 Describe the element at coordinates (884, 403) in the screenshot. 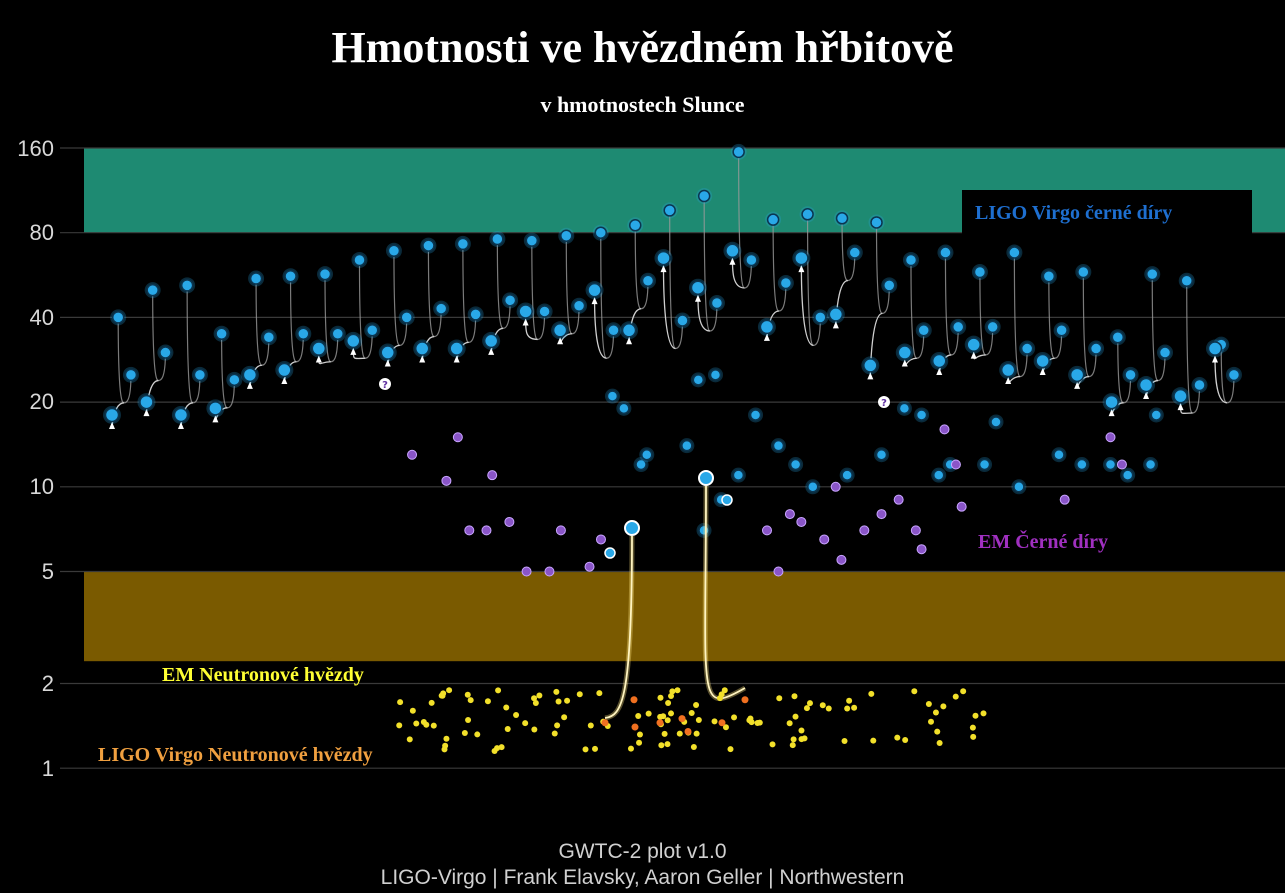

I see `unknown-mark-glyph-1: ?` at that location.